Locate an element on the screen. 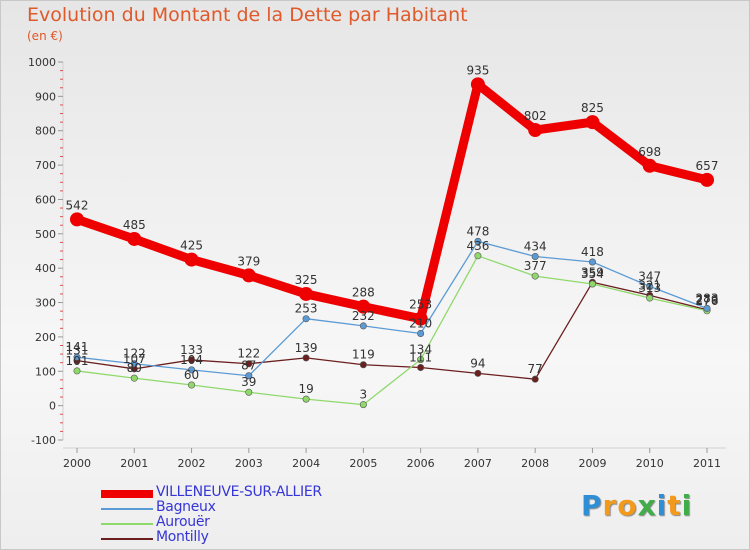 The width and height of the screenshot is (750, 550). data-label: 94 is located at coordinates (477, 363).